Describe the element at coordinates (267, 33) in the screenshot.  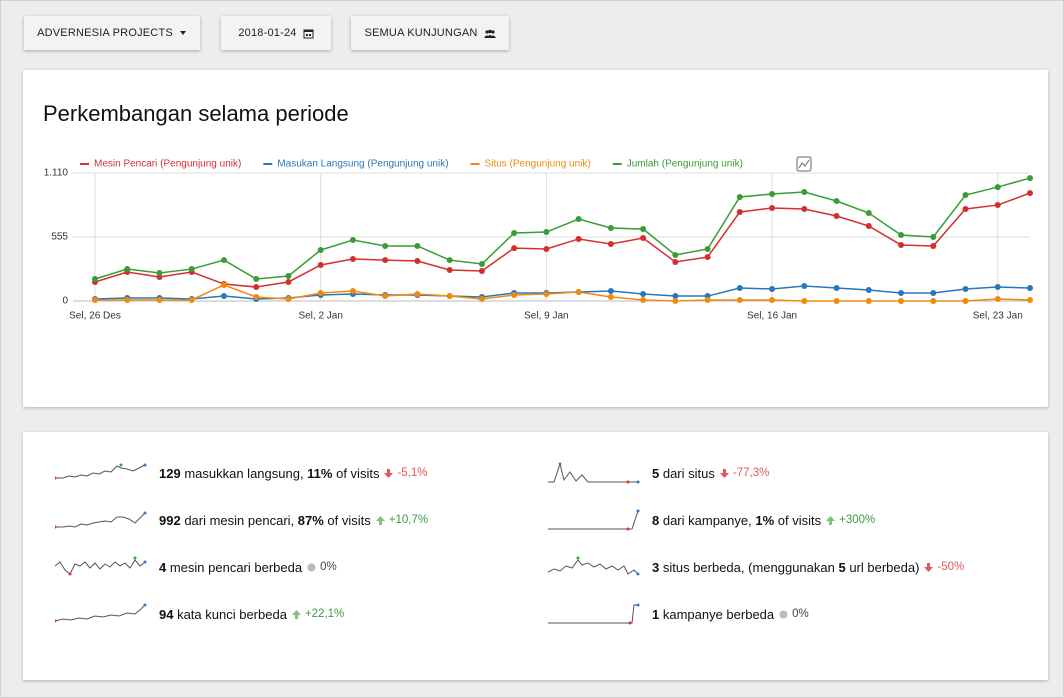
I see `date: 2018-01-24` at that location.